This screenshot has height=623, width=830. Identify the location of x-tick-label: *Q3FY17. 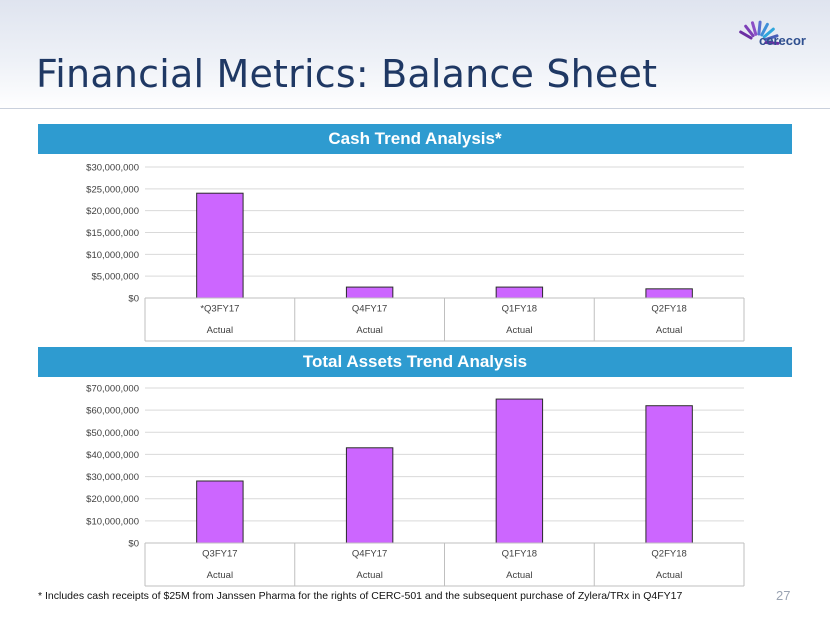
(219, 308).